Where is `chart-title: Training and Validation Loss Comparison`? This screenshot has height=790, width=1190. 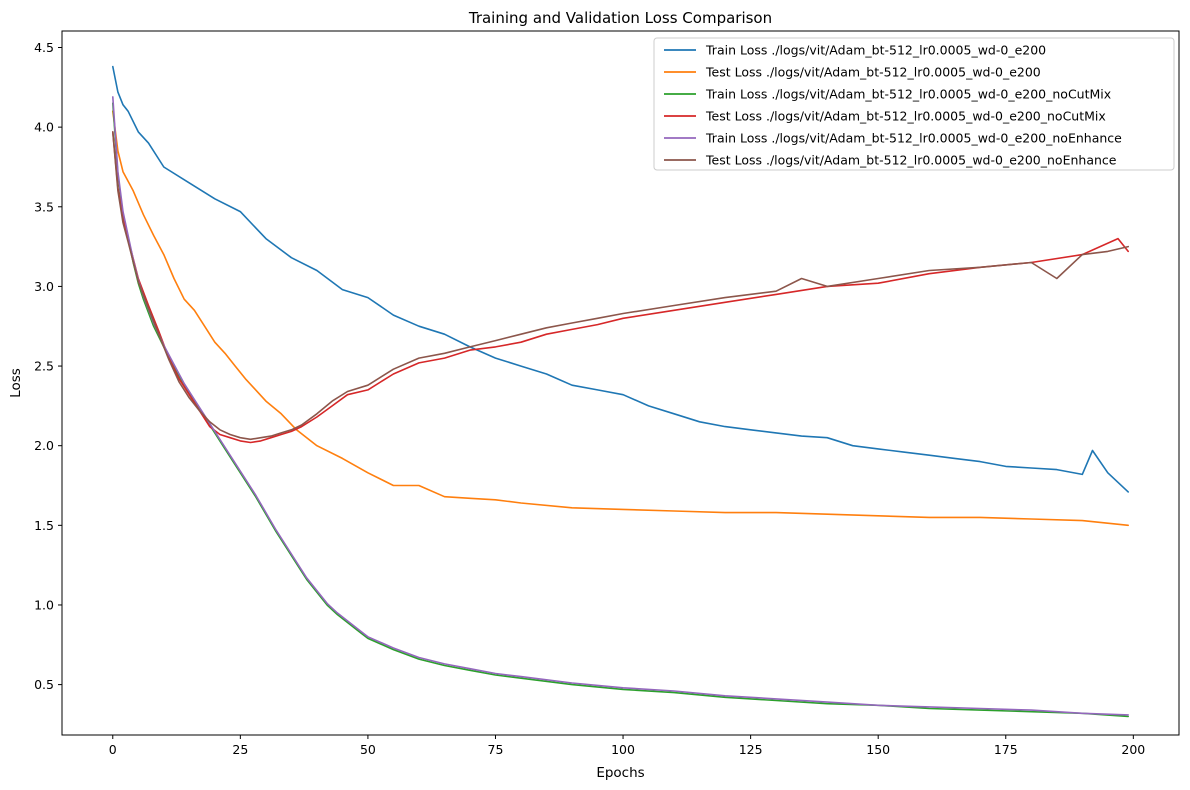
chart-title: Training and Validation Loss Comparison is located at coordinates (620, 18).